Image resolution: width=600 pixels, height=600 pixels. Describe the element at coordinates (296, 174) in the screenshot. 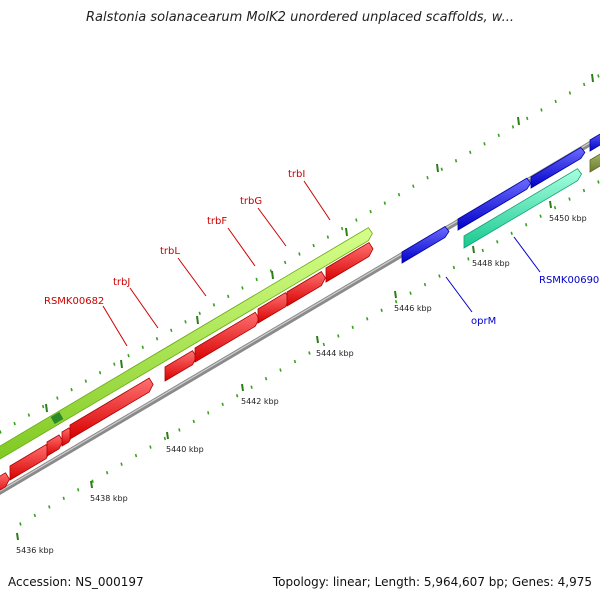

I see `gene-label: trbI` at that location.